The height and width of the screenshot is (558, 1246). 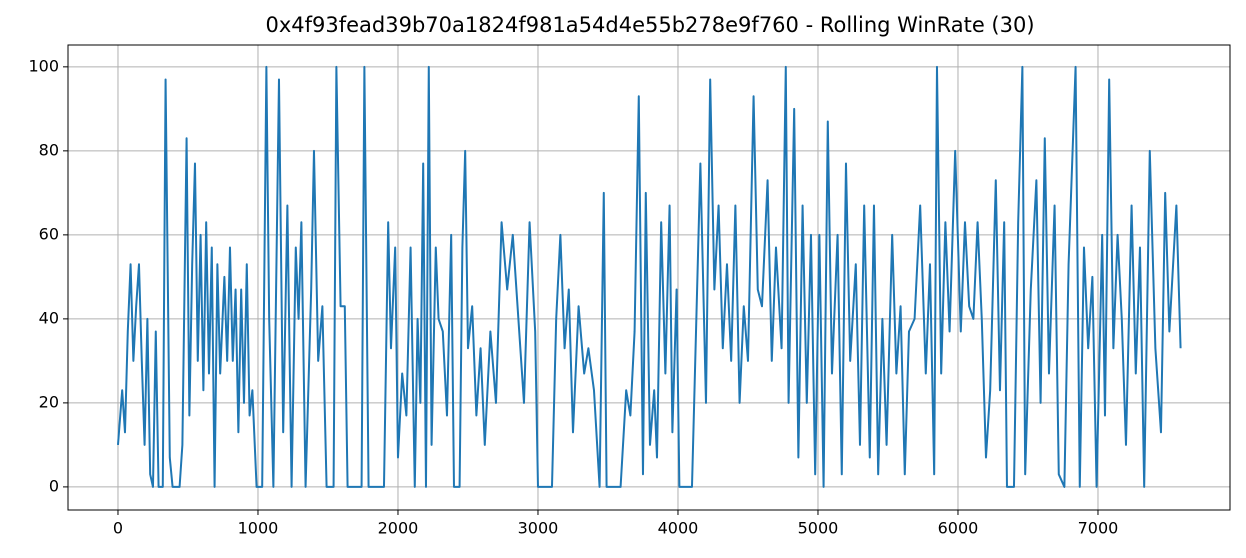 I want to click on x-tick-label: 6000, so click(x=958, y=528).